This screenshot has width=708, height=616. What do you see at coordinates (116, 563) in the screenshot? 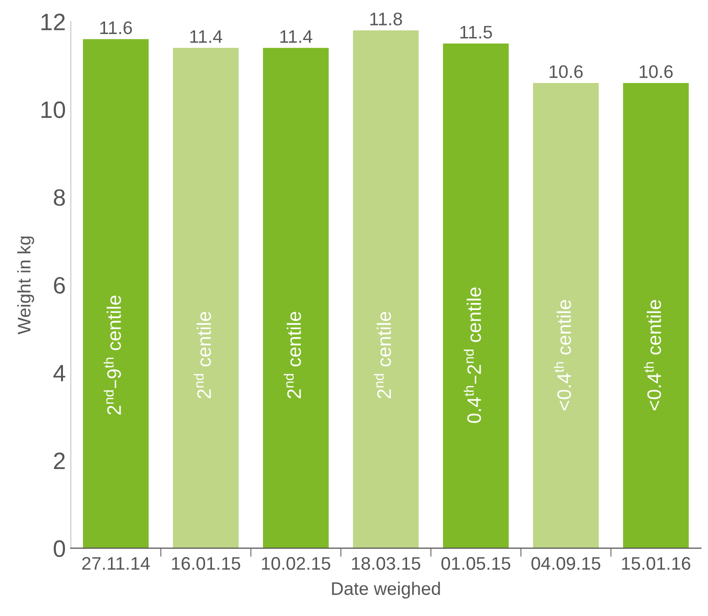
I see `x-tick-label: 27.11.14` at bounding box center [116, 563].